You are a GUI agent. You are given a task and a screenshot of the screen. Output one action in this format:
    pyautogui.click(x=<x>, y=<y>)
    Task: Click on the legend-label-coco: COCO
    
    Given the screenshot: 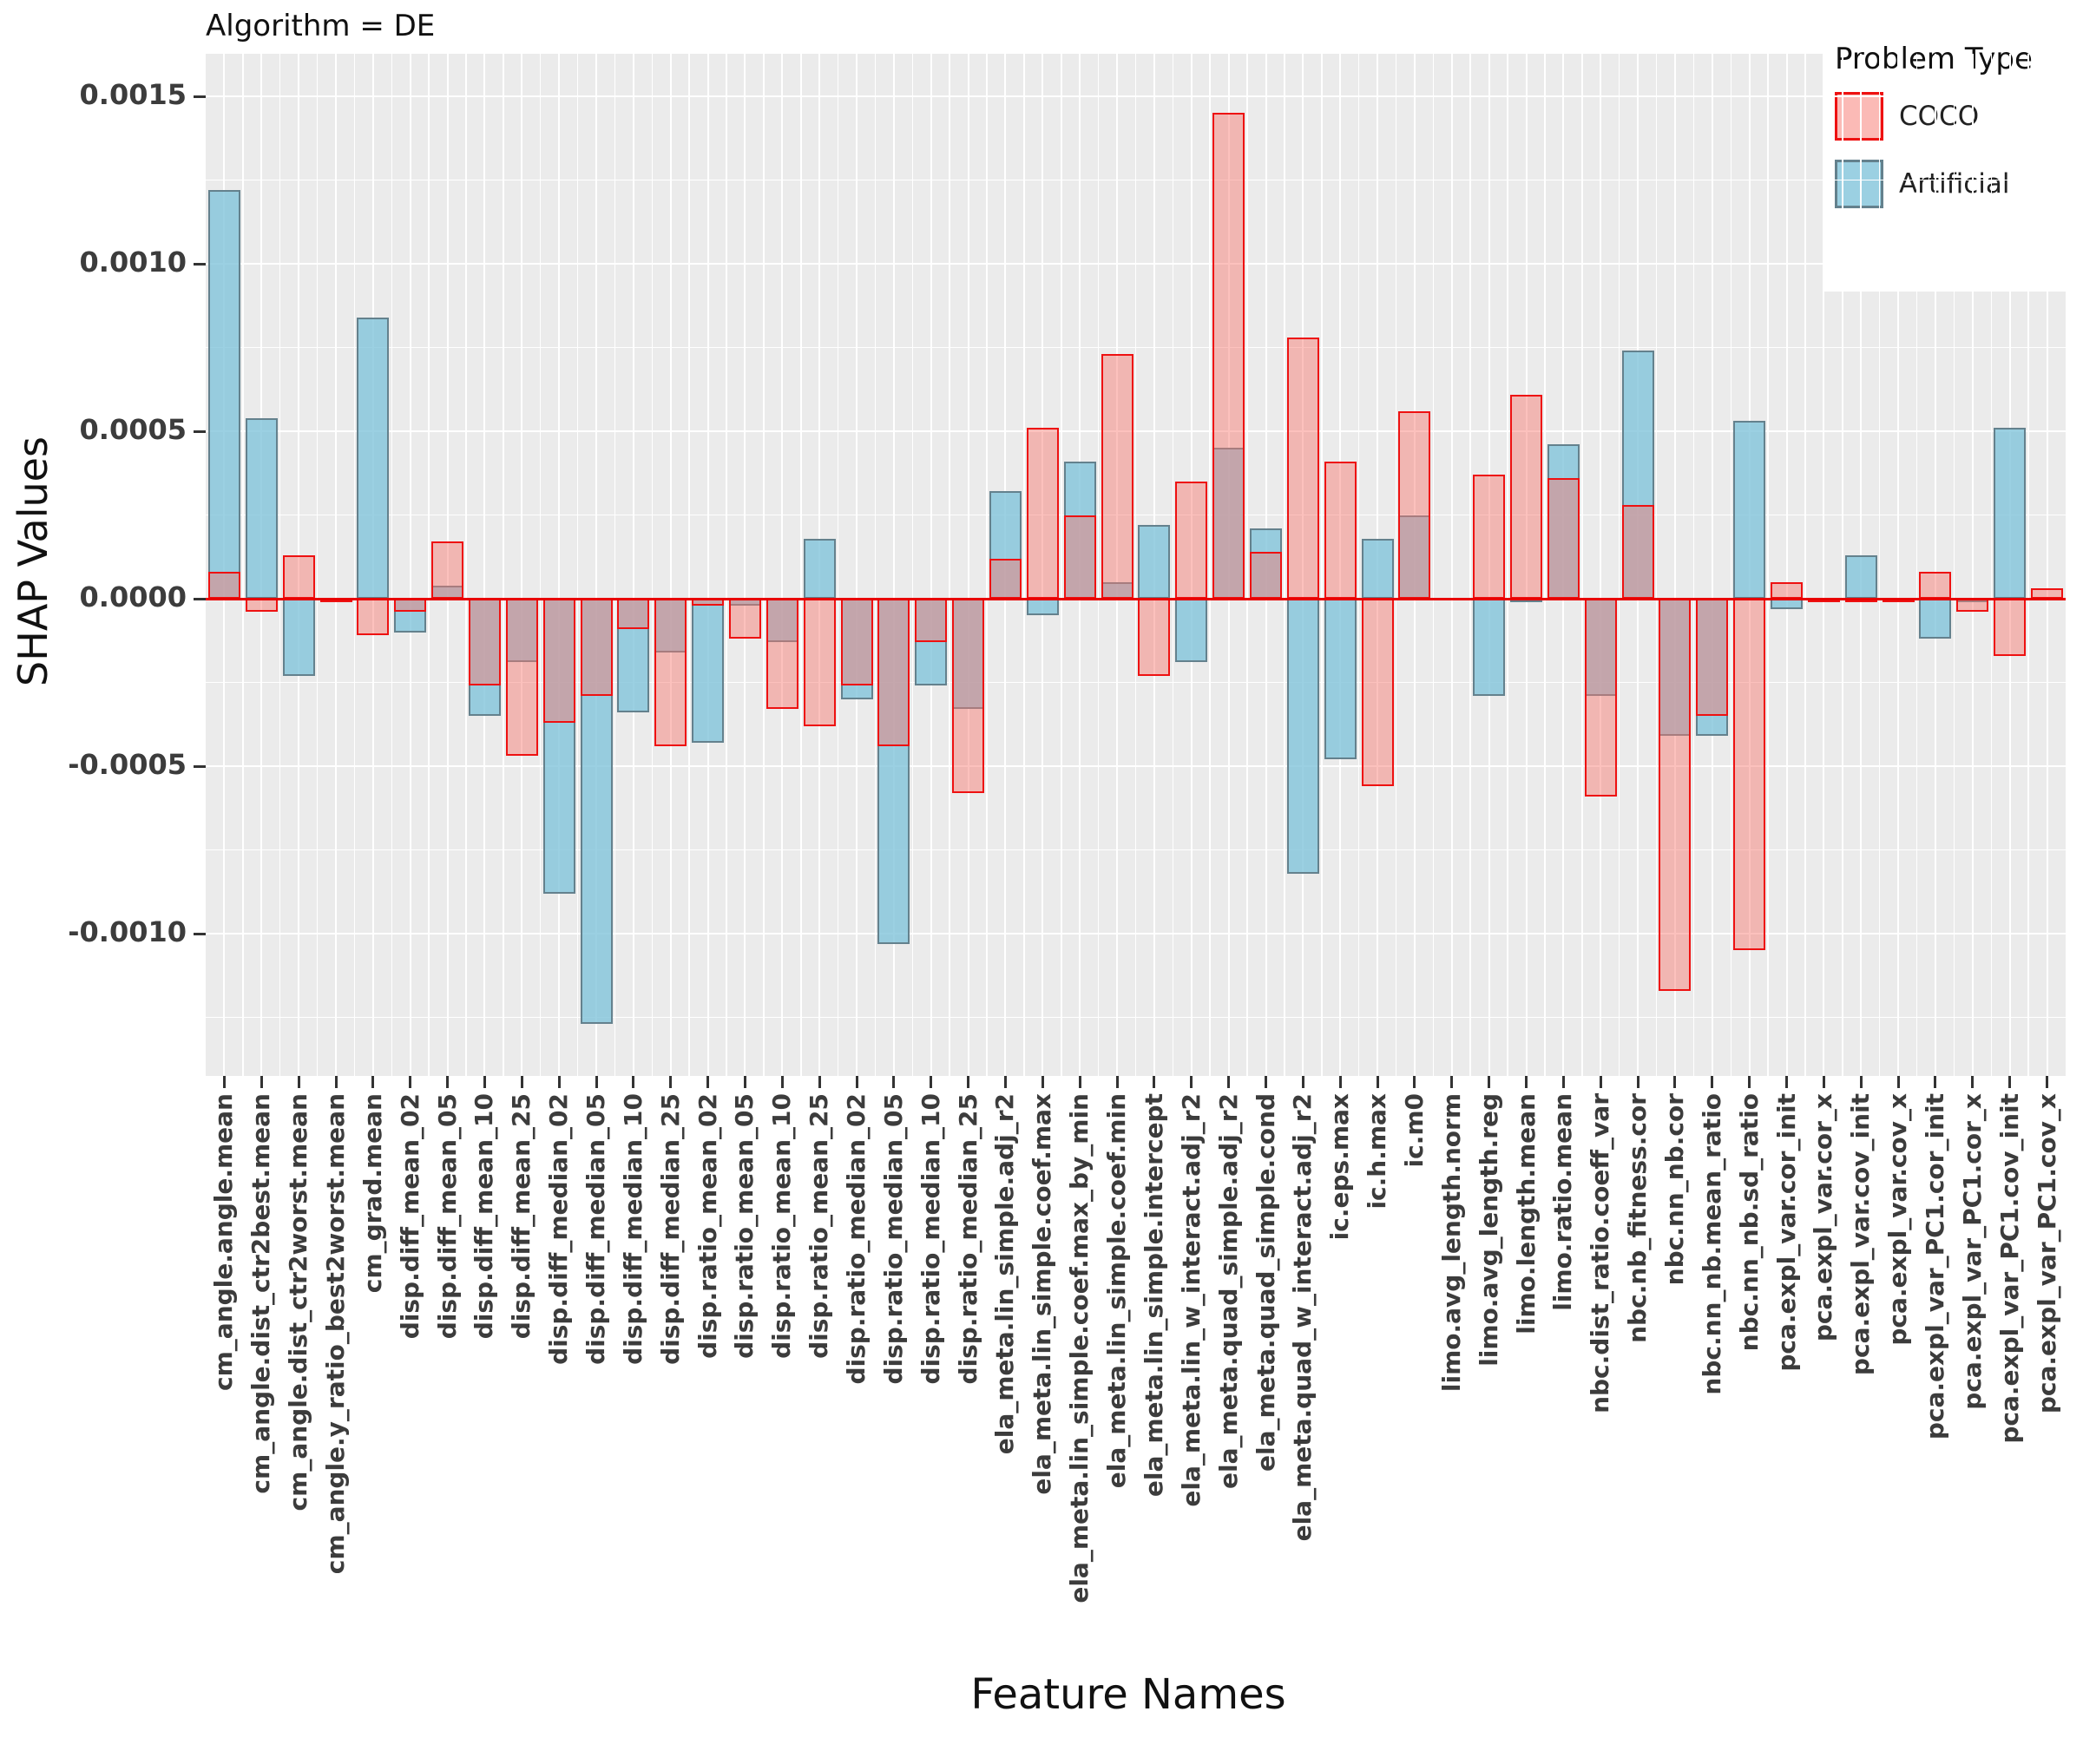 What is the action you would take?
    pyautogui.click(x=1939, y=116)
    